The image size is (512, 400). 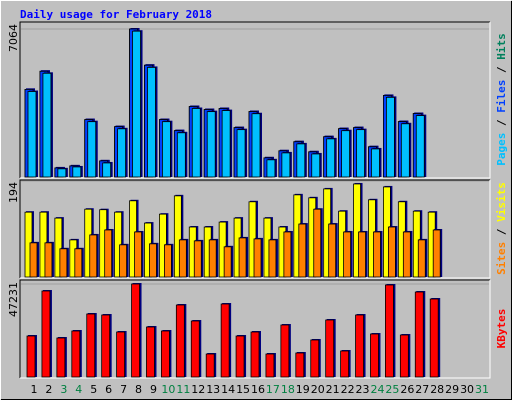 I want to click on x-tick-label: 25, so click(x=392, y=389).